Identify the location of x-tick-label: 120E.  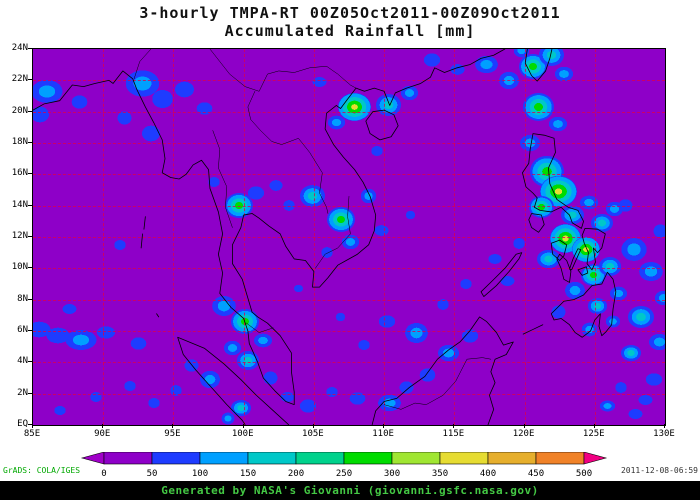
(523, 434).